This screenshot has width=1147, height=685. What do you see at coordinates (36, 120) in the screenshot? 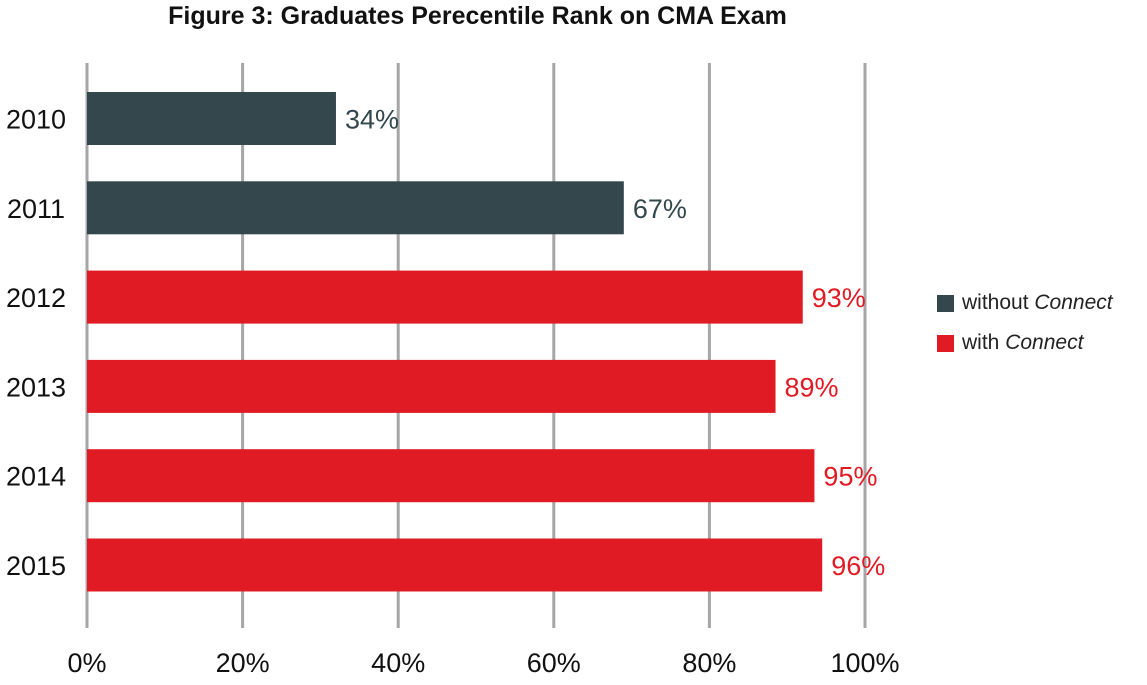
I see `y-category-label: 2010` at bounding box center [36, 120].